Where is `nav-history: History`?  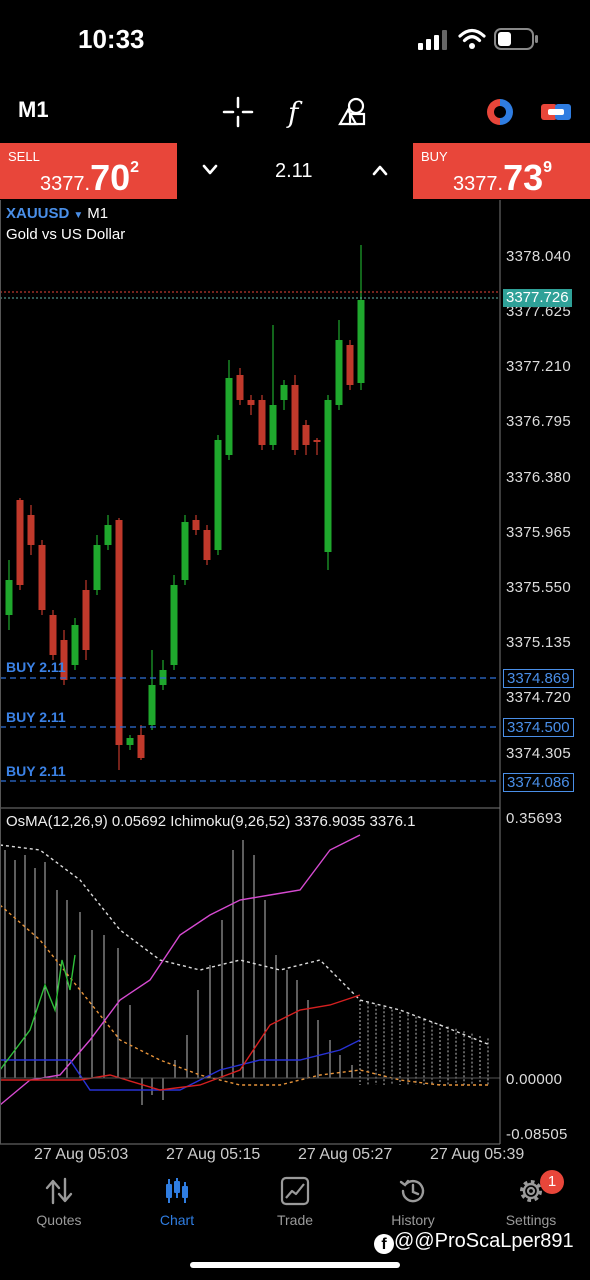 nav-history: History is located at coordinates (413, 1202).